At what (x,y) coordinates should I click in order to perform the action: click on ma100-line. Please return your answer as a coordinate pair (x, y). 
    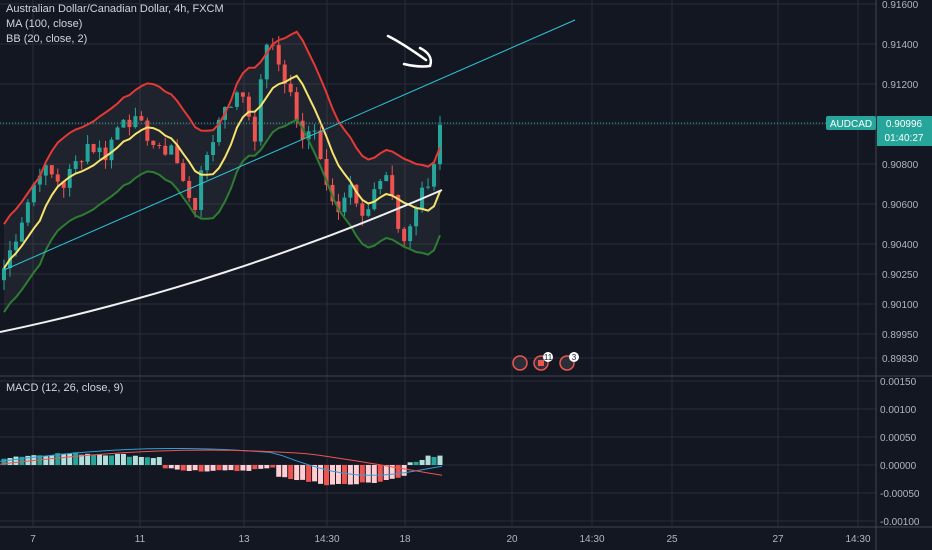
    Looking at the image, I should click on (221, 261).